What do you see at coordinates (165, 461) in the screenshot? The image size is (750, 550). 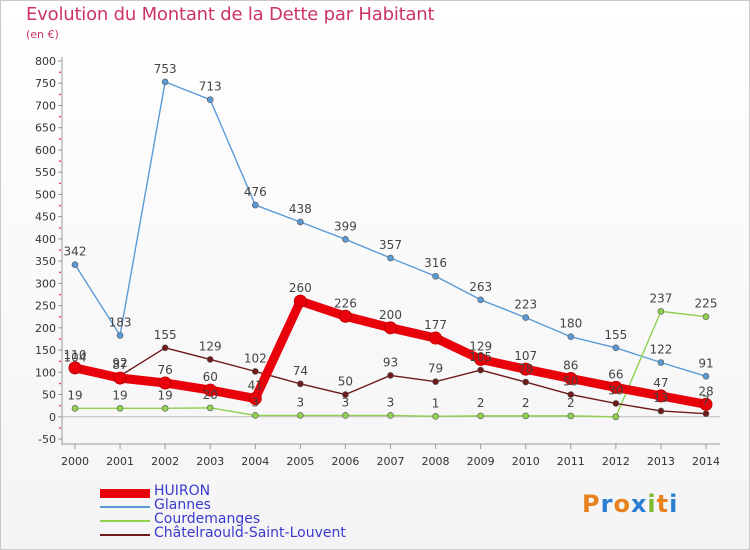 I see `x-tick-label: 2002` at bounding box center [165, 461].